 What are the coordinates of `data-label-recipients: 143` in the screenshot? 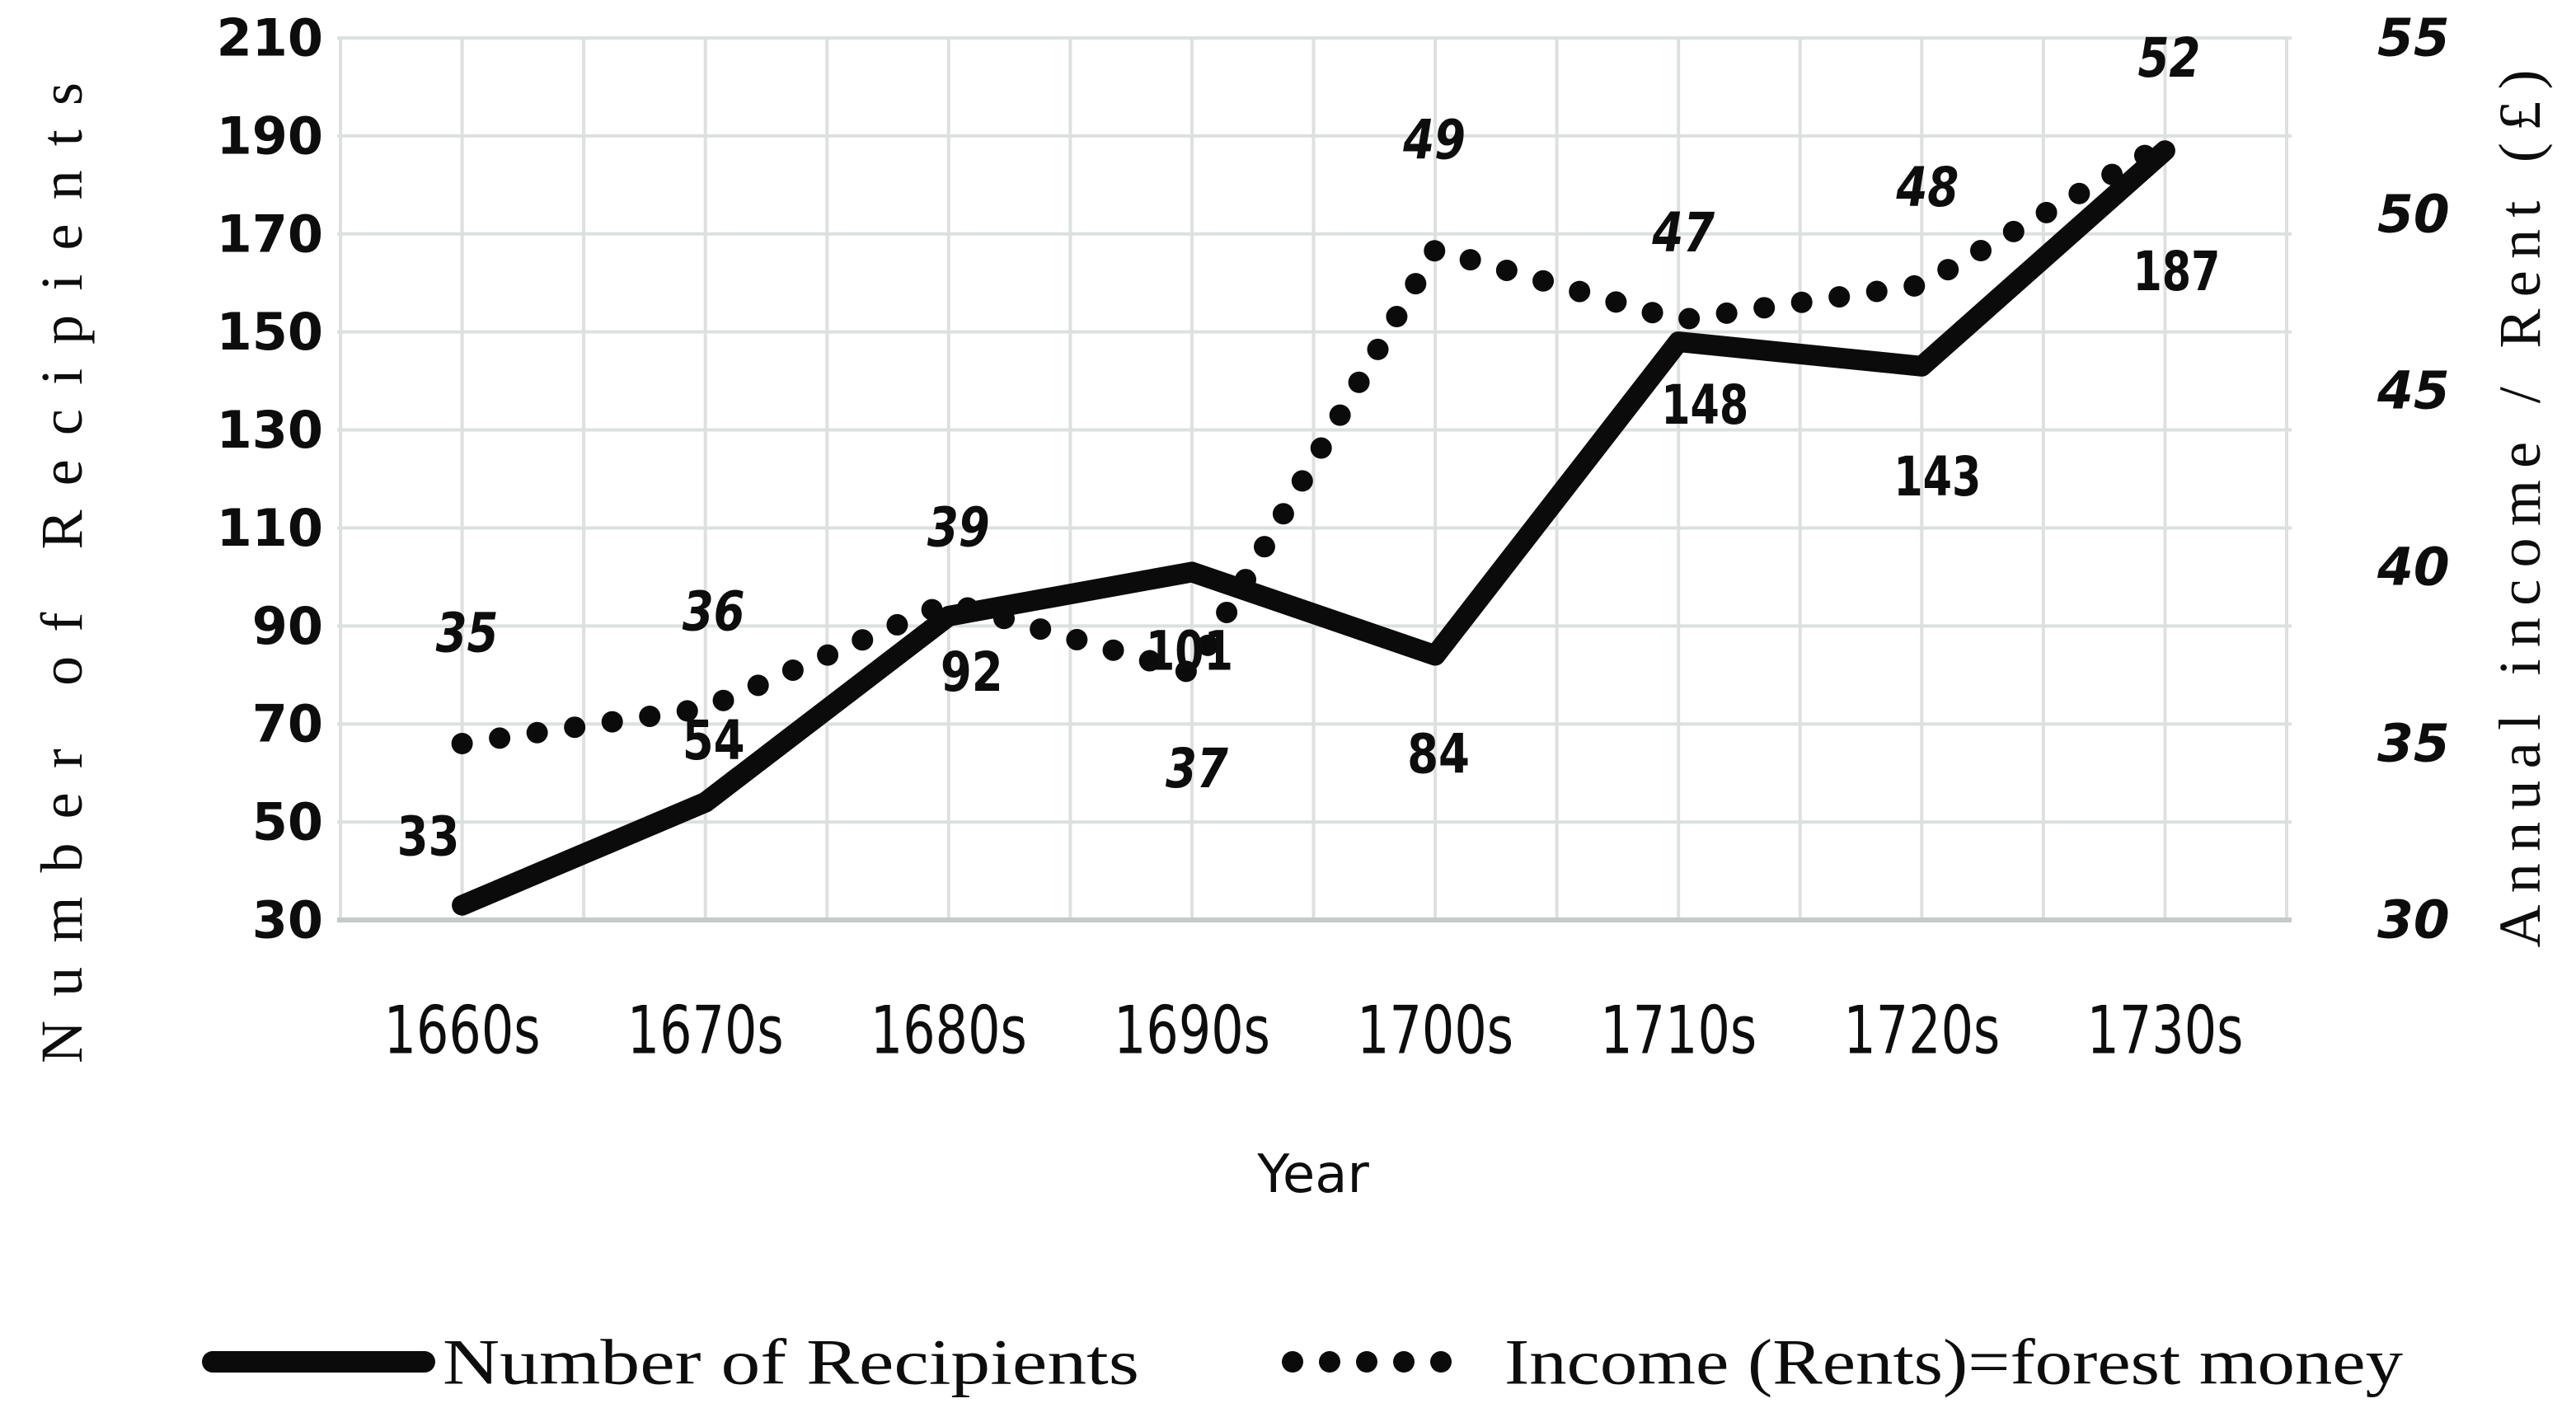 It's located at (1937, 477).